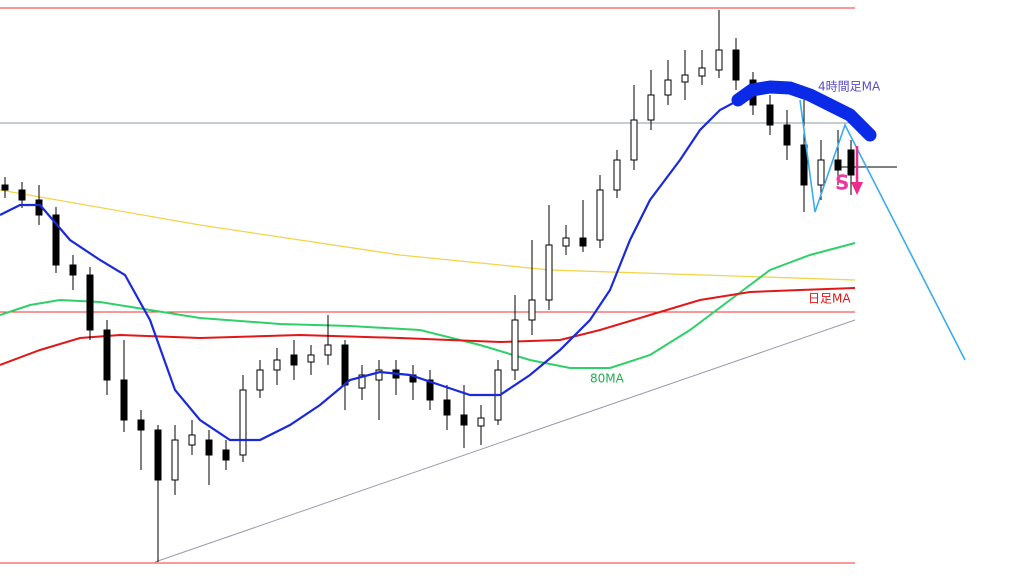  What do you see at coordinates (842, 183) in the screenshot?
I see `sell-signal: S` at bounding box center [842, 183].